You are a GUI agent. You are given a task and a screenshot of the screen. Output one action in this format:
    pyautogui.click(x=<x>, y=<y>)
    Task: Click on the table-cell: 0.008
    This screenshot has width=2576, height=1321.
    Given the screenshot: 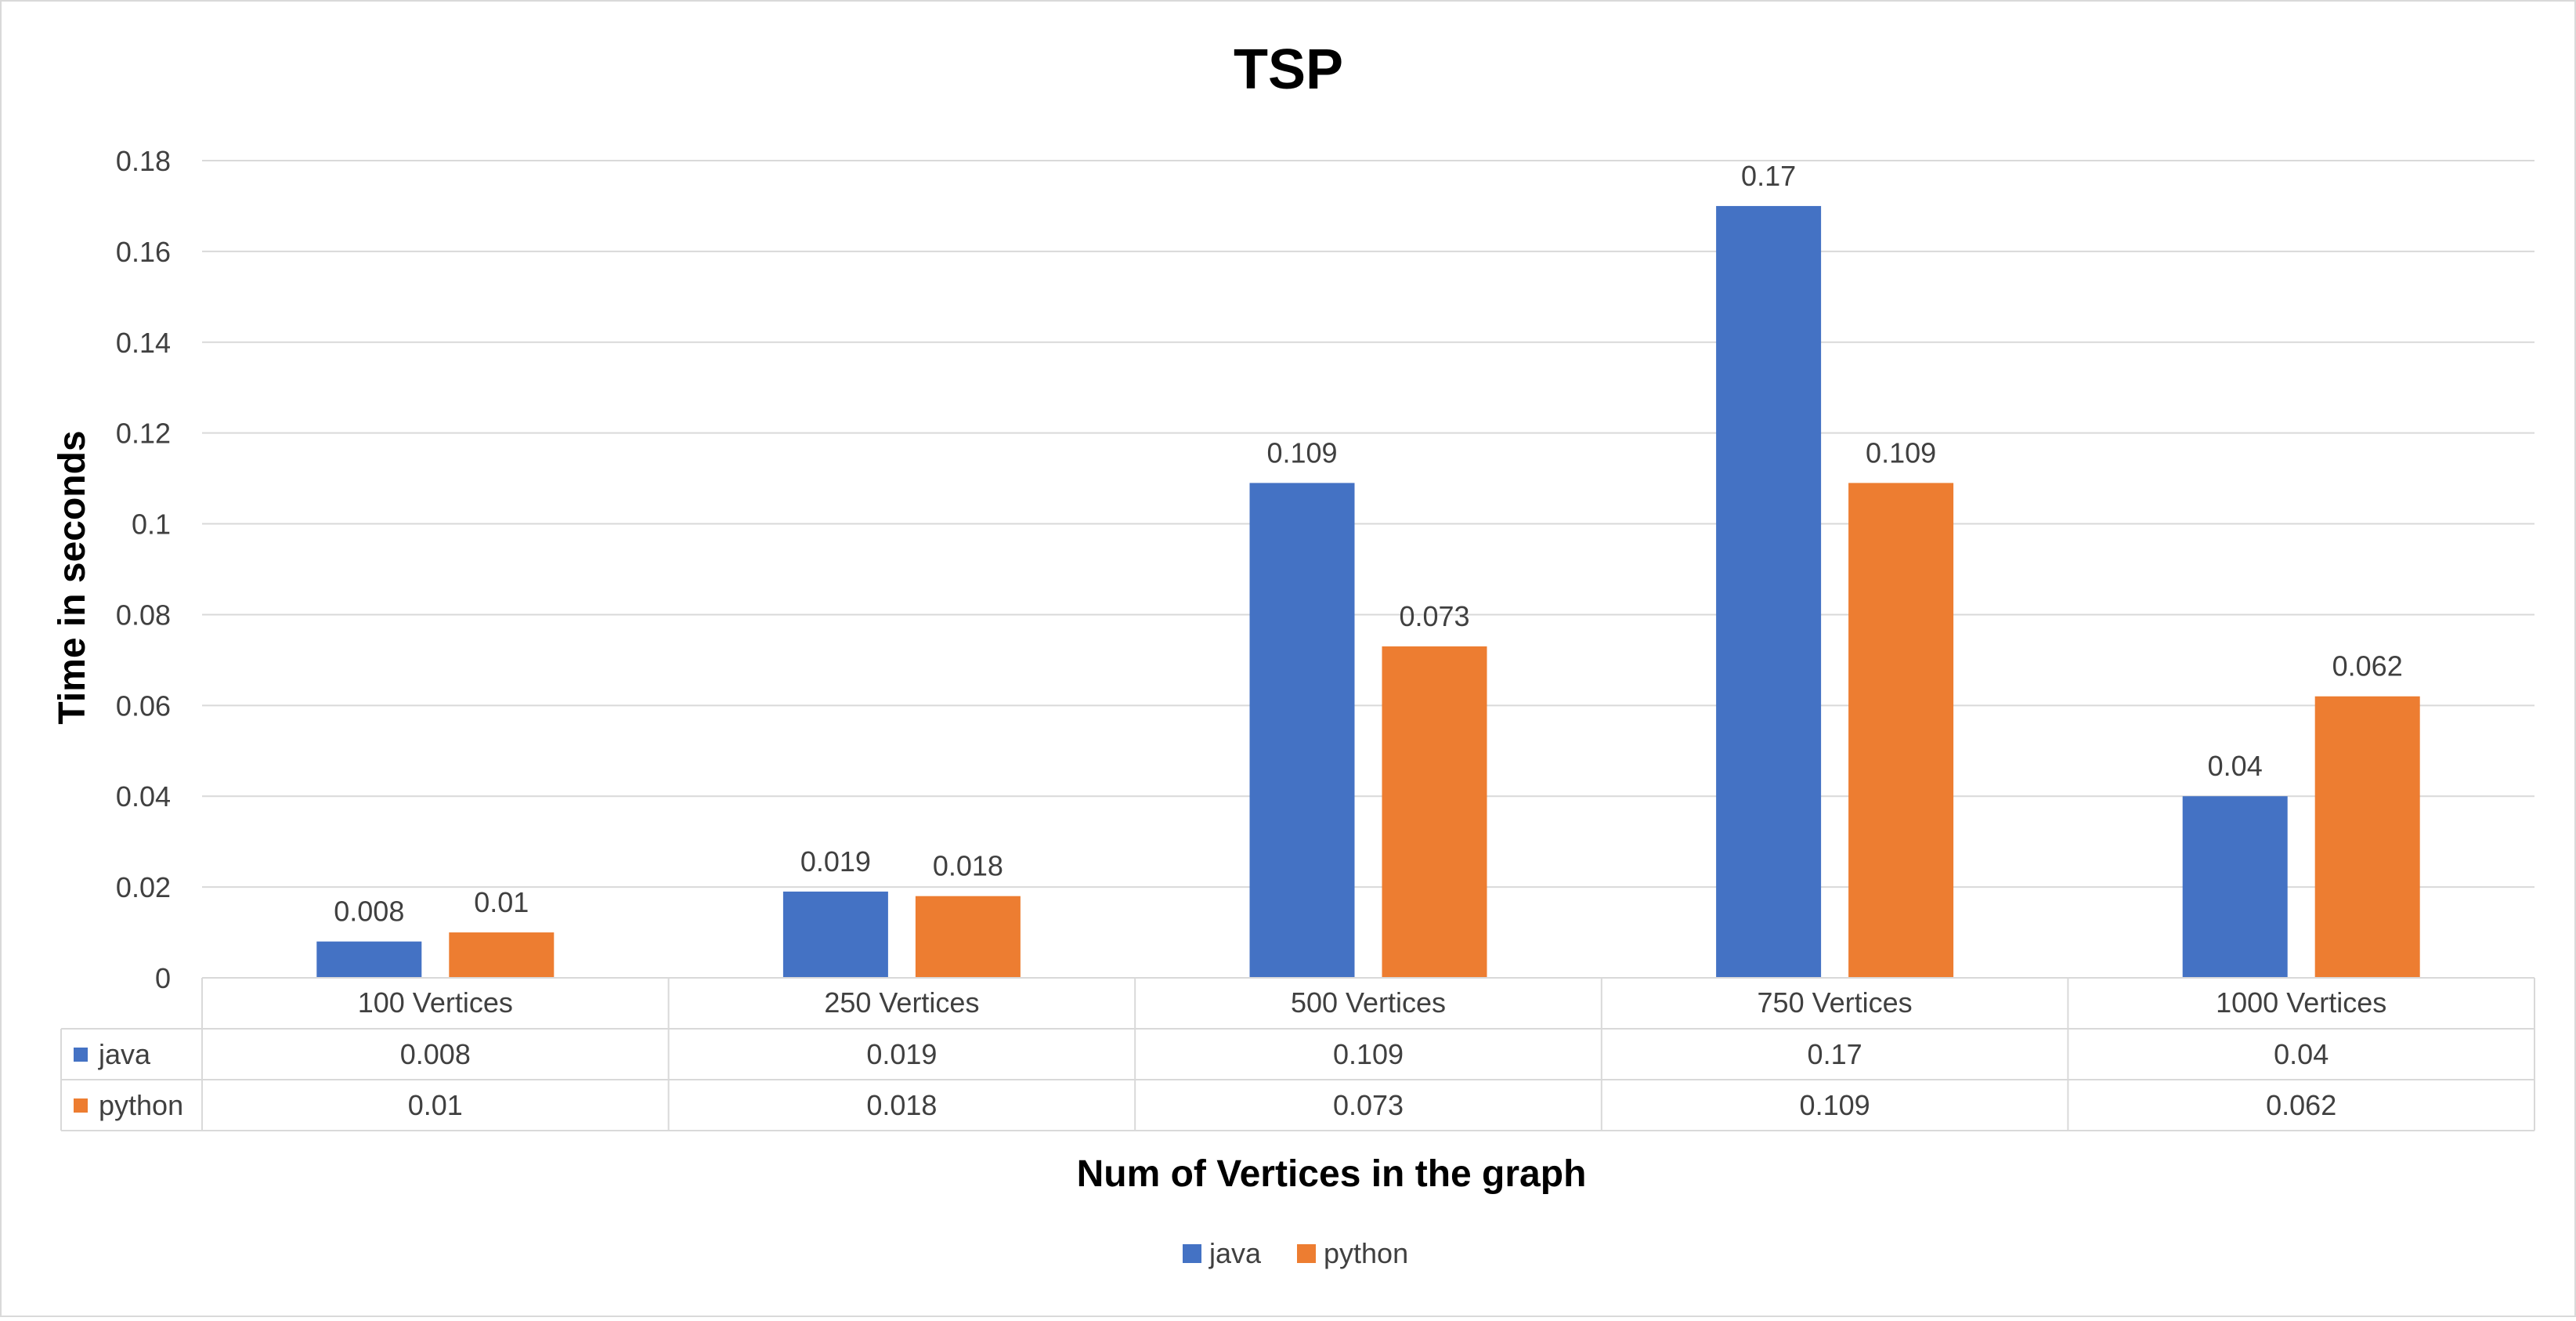 What is the action you would take?
    pyautogui.click(x=435, y=1054)
    